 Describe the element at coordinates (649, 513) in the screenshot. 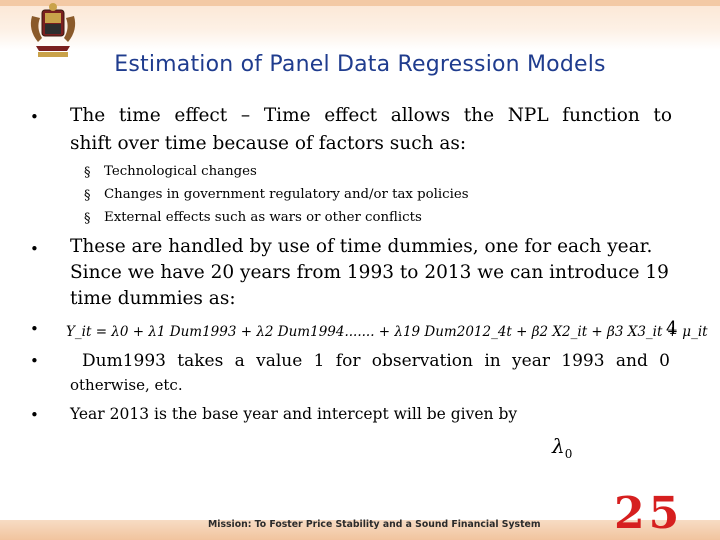

I see `page-number: 25` at that location.